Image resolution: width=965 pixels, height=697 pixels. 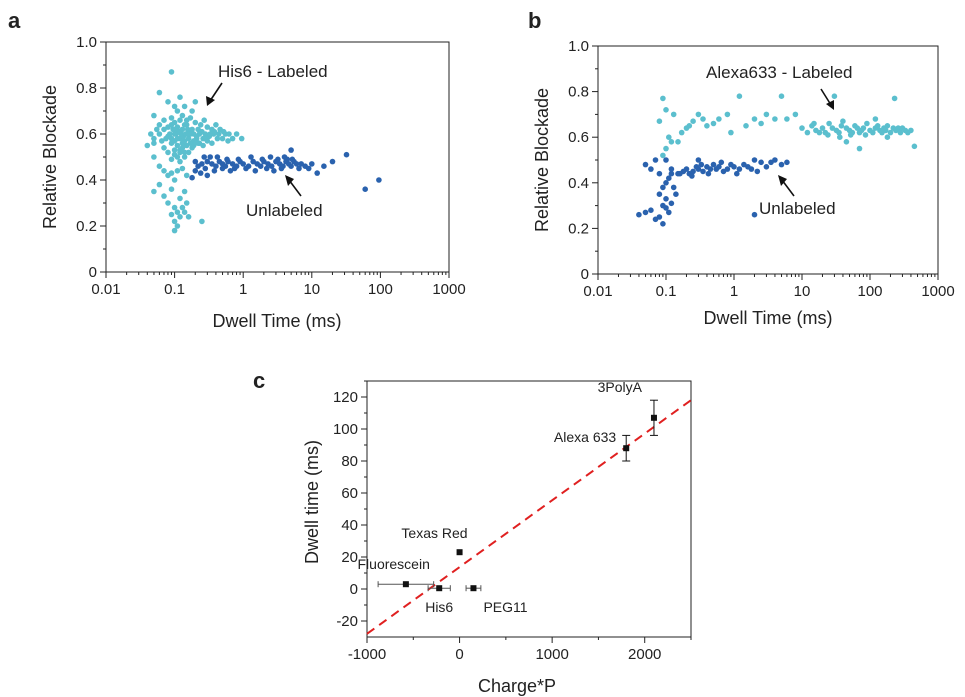 I want to click on panel-a-ytick-label: 0.4, so click(x=86, y=180).